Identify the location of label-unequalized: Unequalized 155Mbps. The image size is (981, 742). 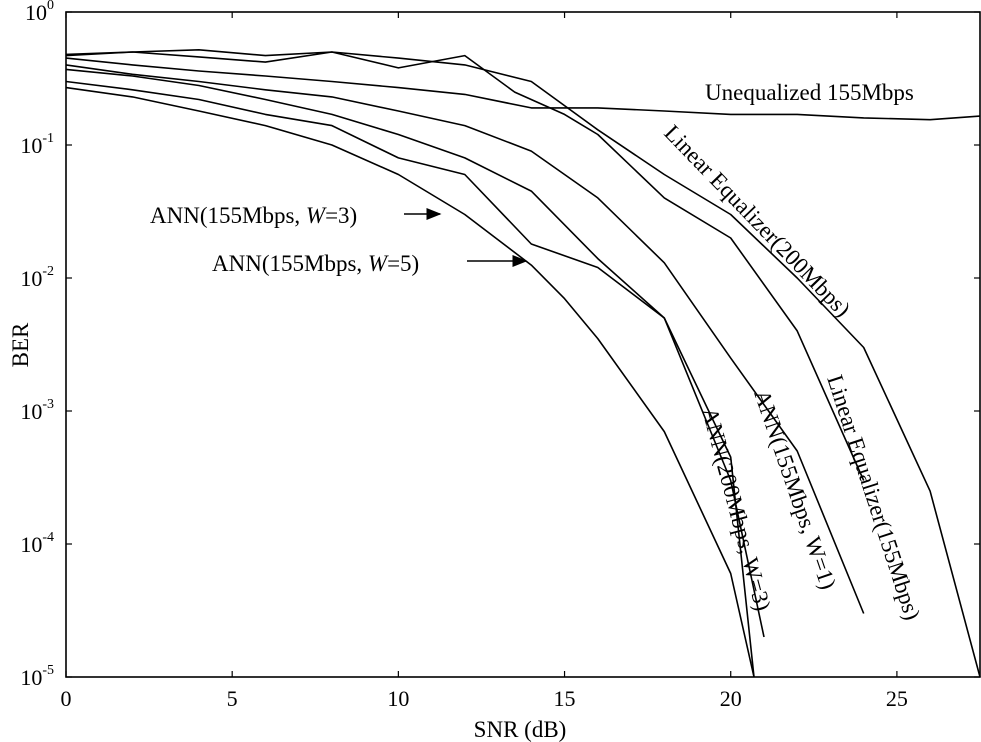
(809, 92).